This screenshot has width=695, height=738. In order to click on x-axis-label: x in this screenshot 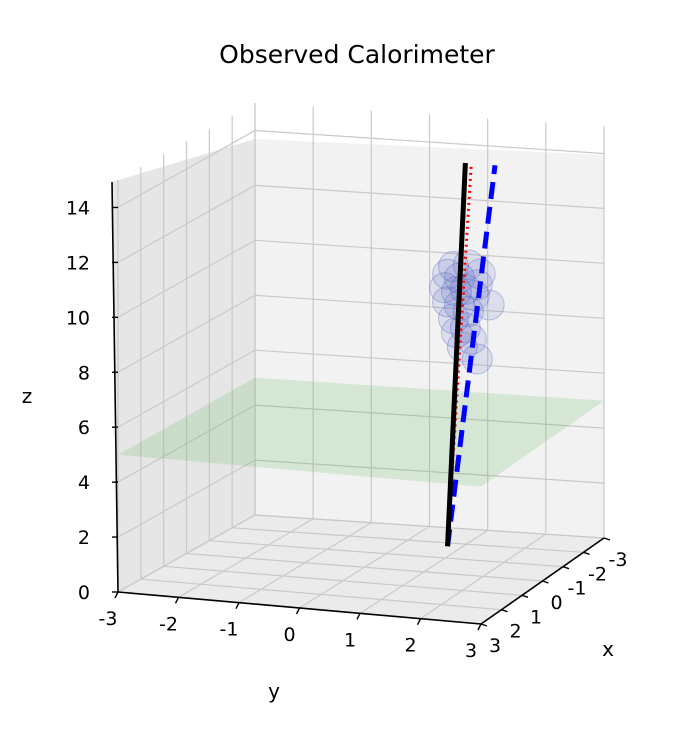, I will do `click(608, 649)`.